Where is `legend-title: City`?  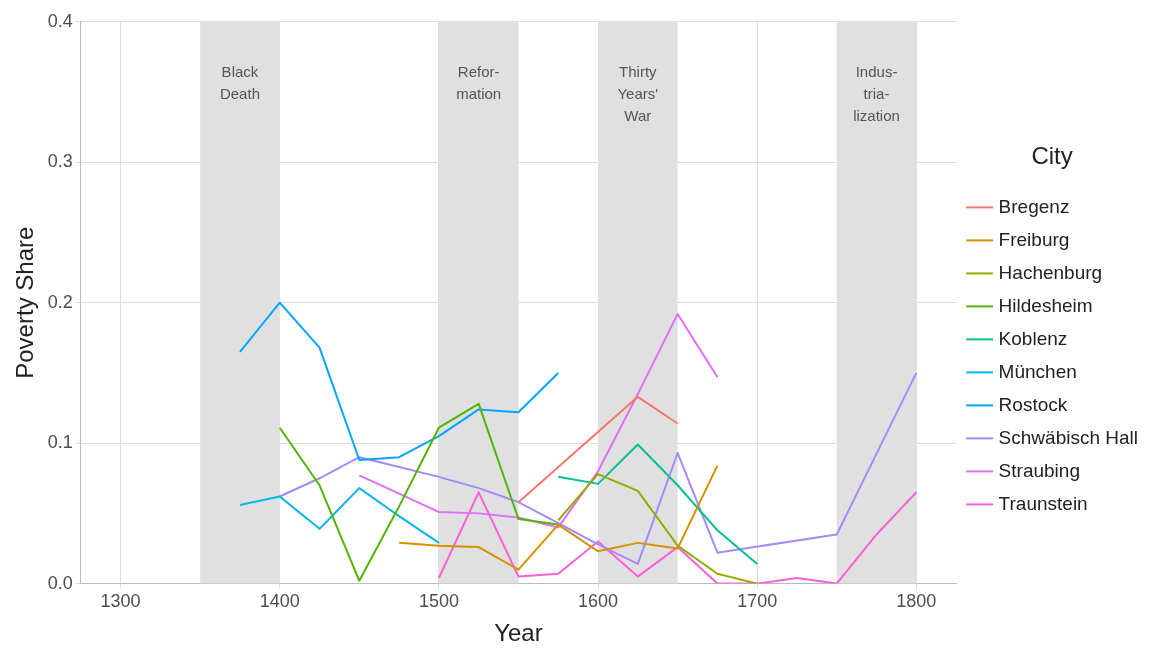 legend-title: City is located at coordinates (1052, 155).